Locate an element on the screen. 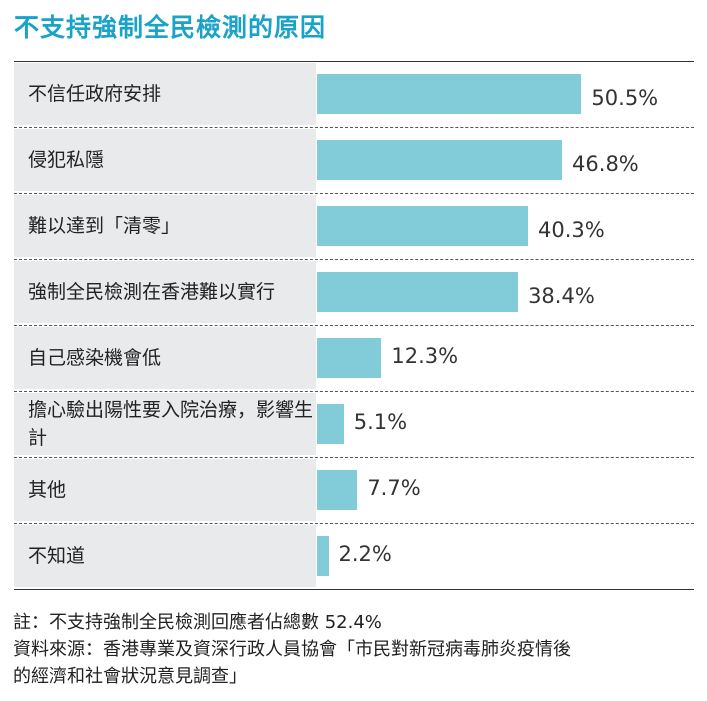 The image size is (707, 701). value-label: 5.1% is located at coordinates (380, 422).